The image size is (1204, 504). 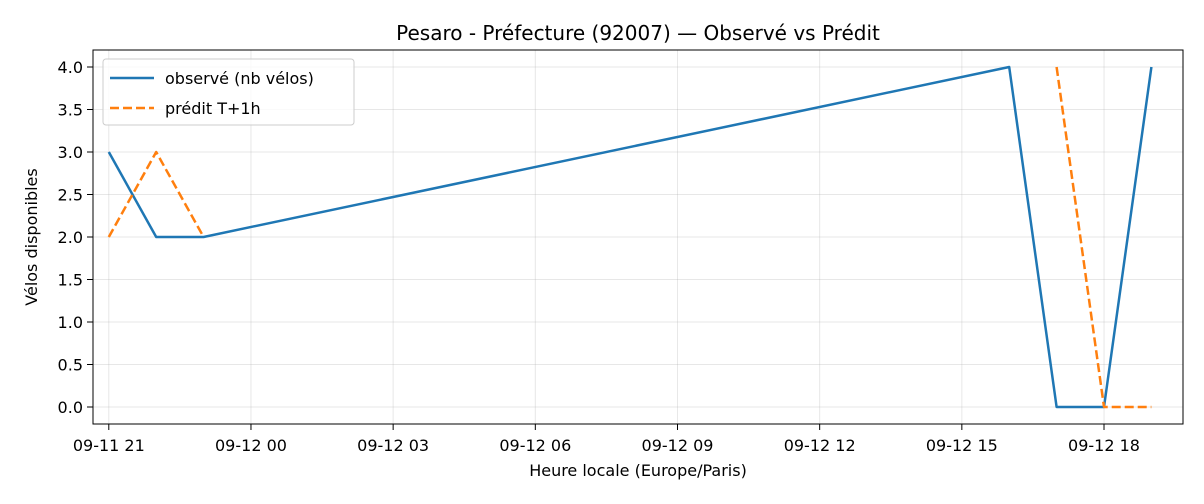 I want to click on legend-label-predicted: prédit T+1h, so click(x=213, y=108).